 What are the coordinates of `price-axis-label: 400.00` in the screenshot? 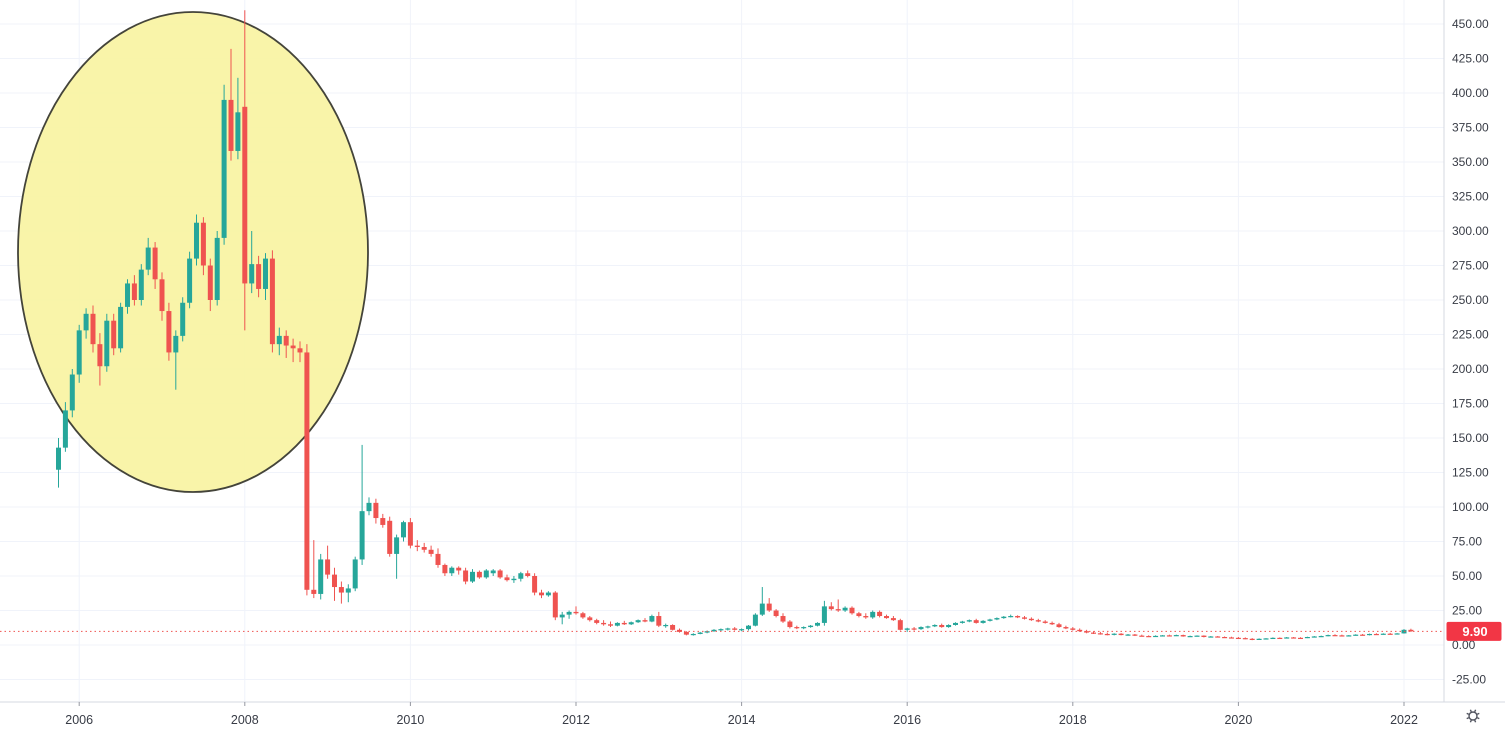 It's located at (1470, 93).